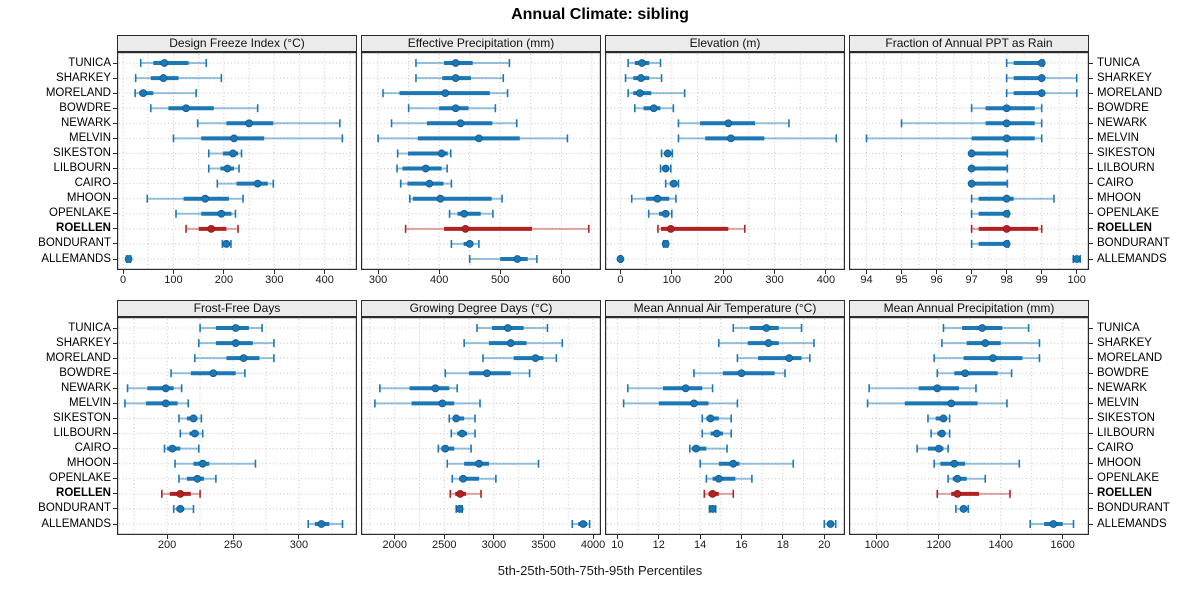 The width and height of the screenshot is (1200, 600). I want to click on x-tick-label: 300, so click(299, 545).